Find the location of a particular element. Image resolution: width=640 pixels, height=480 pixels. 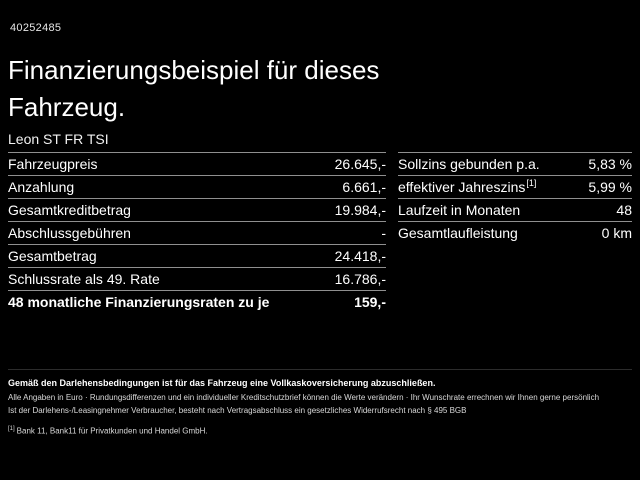

row-value: 5,83 % is located at coordinates (610, 164).